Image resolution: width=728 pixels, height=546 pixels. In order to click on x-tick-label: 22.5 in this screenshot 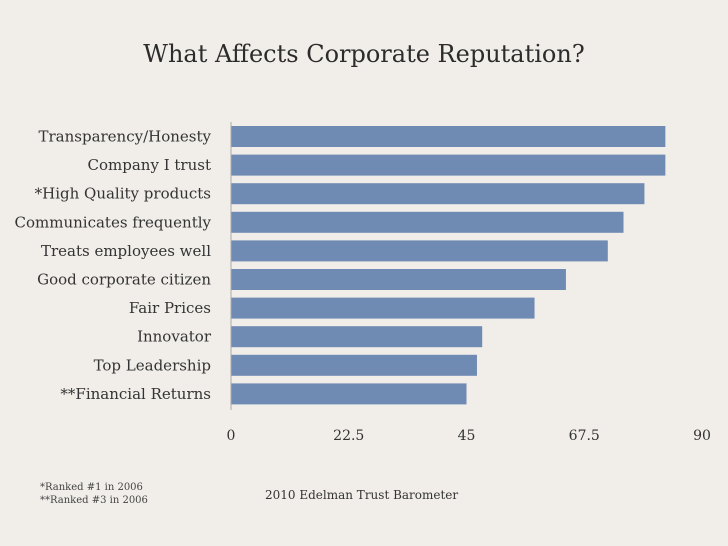, I will do `click(348, 436)`.